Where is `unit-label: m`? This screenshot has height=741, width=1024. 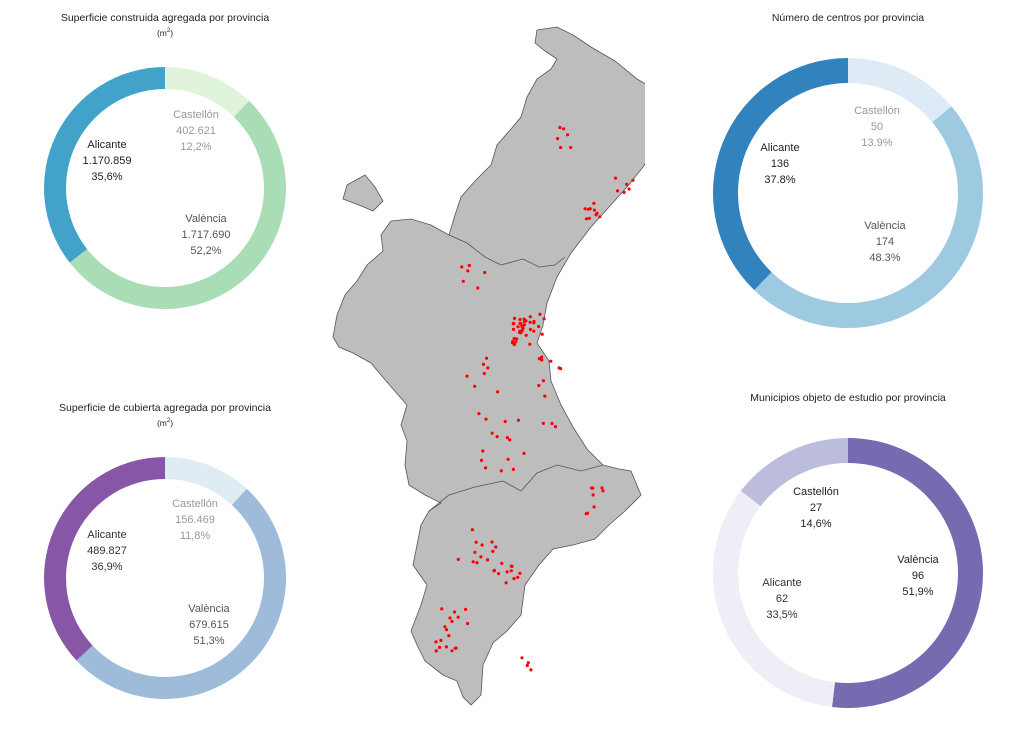
unit-label: m is located at coordinates (163, 33).